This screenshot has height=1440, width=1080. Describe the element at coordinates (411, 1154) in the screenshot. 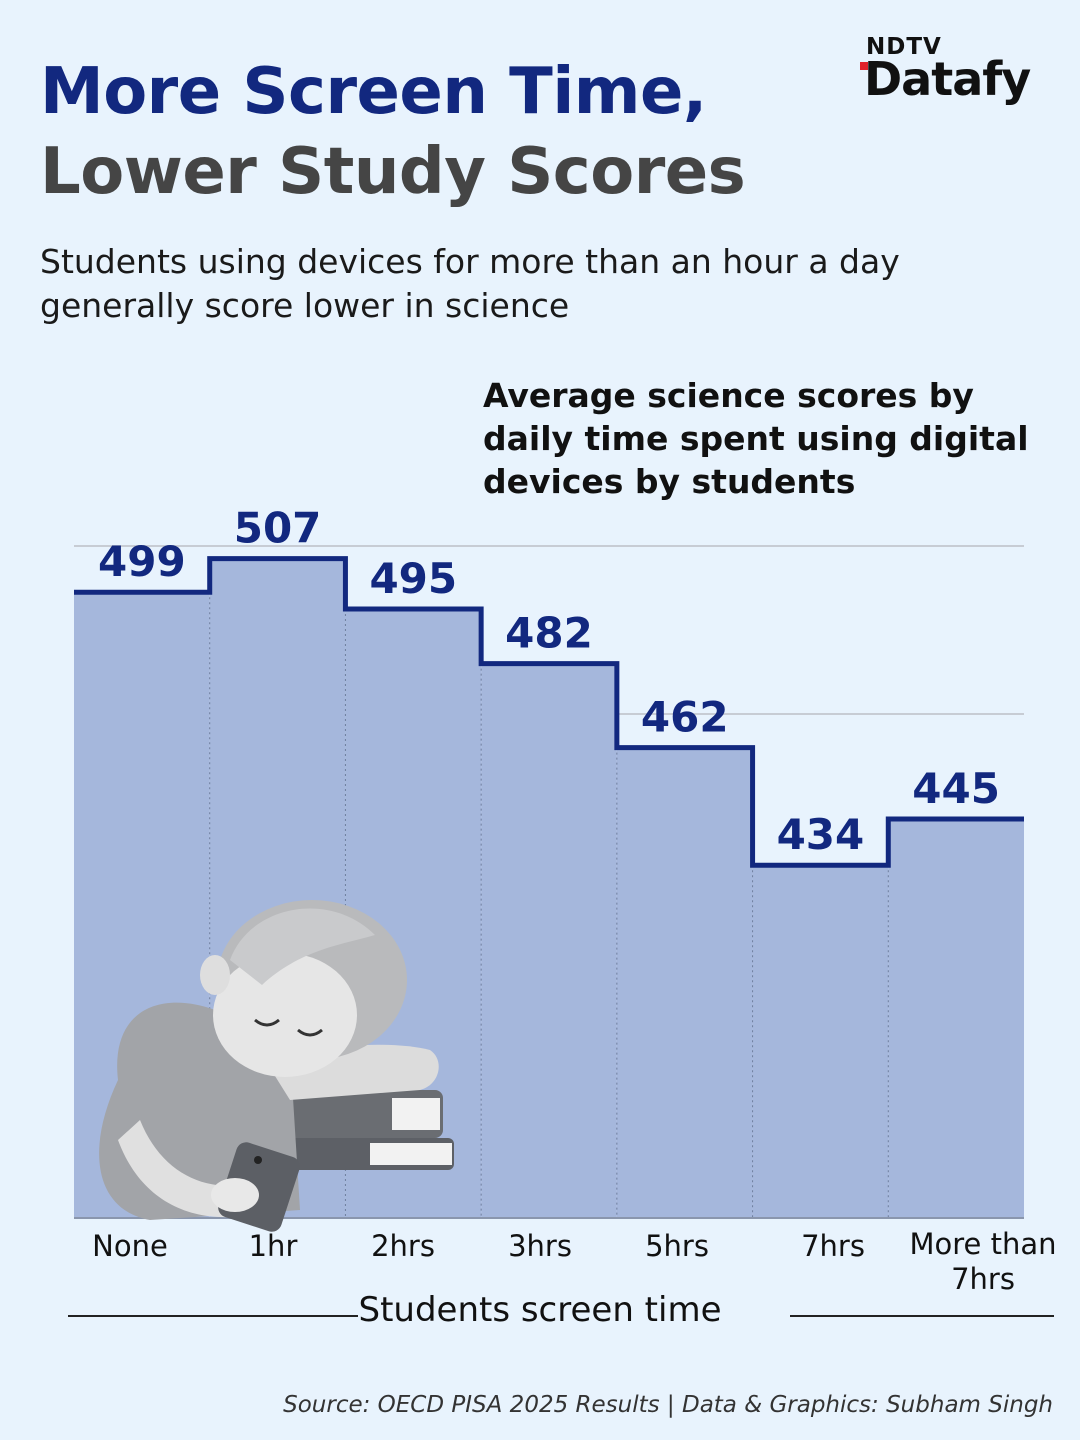

I see `book-bottom-pages` at that location.